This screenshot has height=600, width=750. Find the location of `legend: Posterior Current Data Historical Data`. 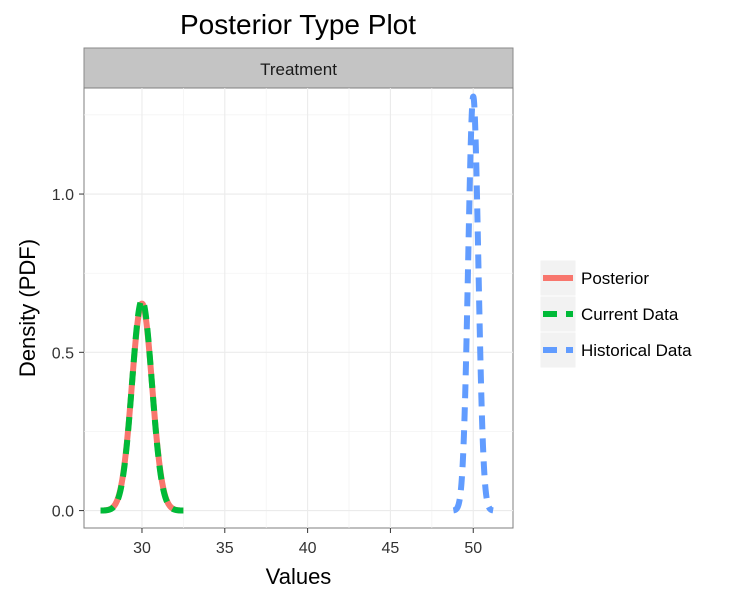

legend: Posterior Current Data Historical Data is located at coordinates (615, 314).